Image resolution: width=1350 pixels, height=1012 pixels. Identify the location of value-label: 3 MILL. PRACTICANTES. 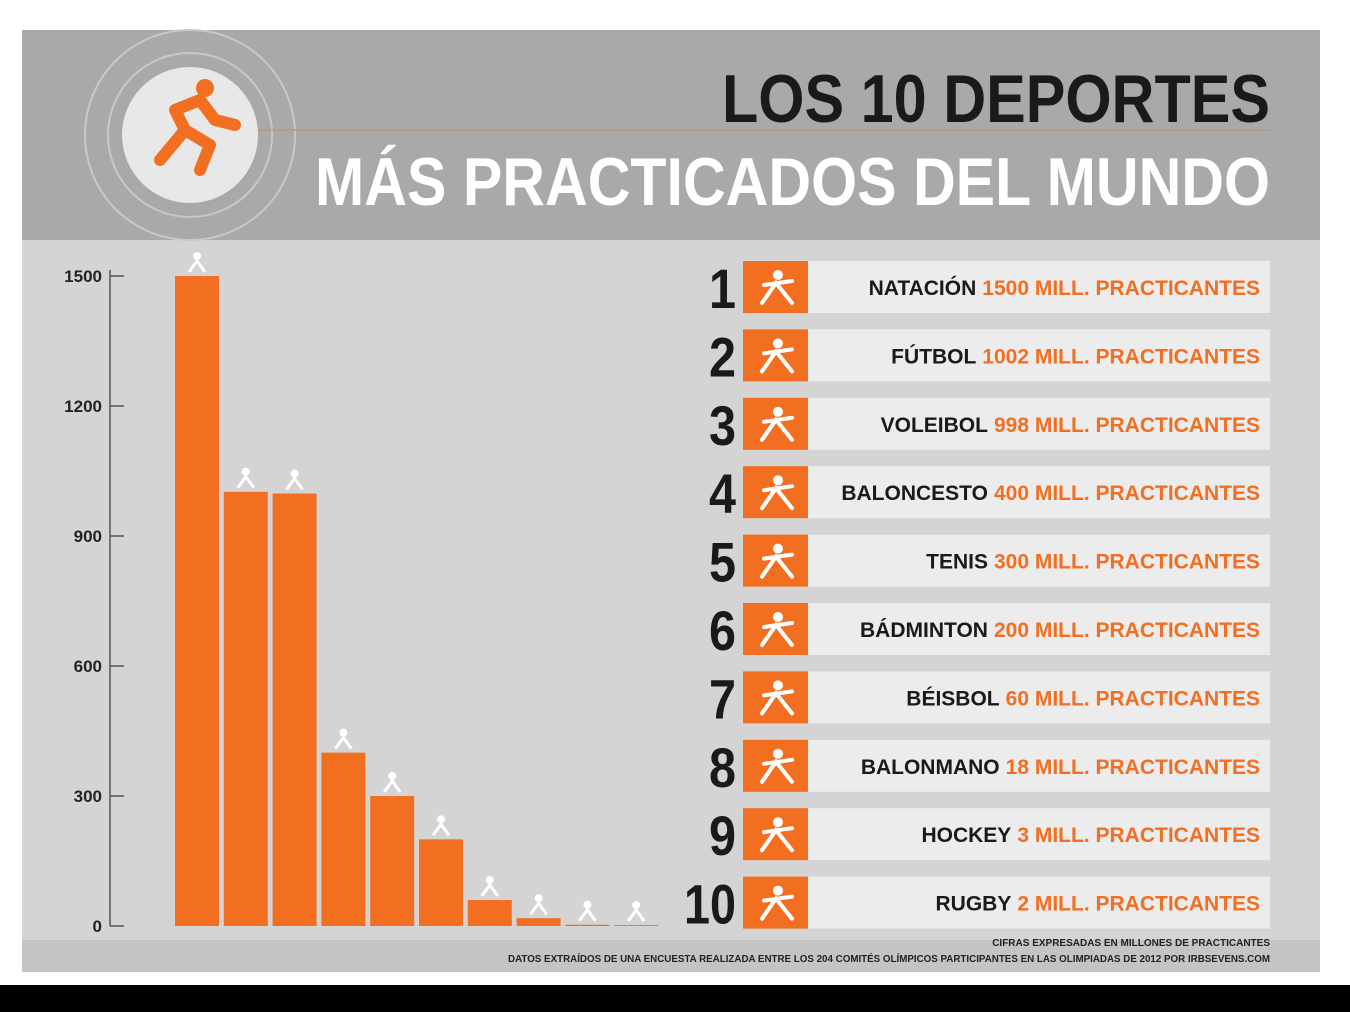
(1138, 835).